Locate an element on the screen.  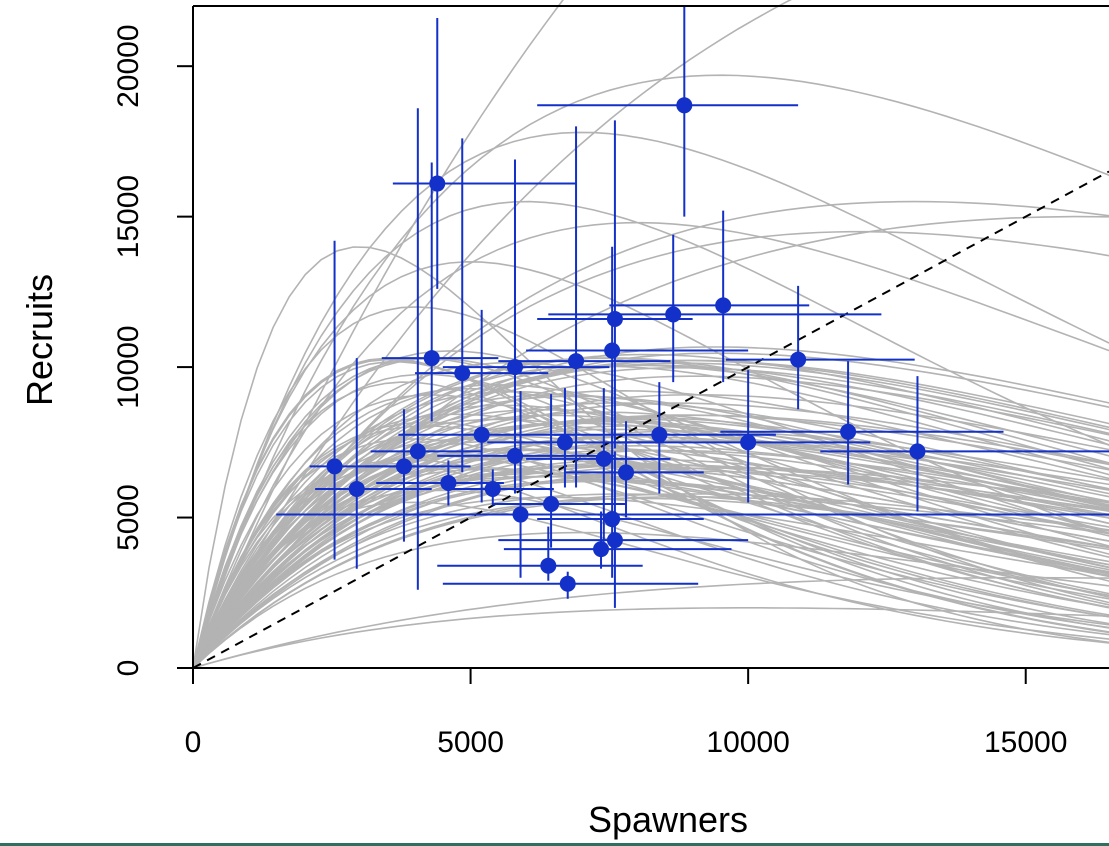
x-tick-label: 15000 is located at coordinates (1025, 742).